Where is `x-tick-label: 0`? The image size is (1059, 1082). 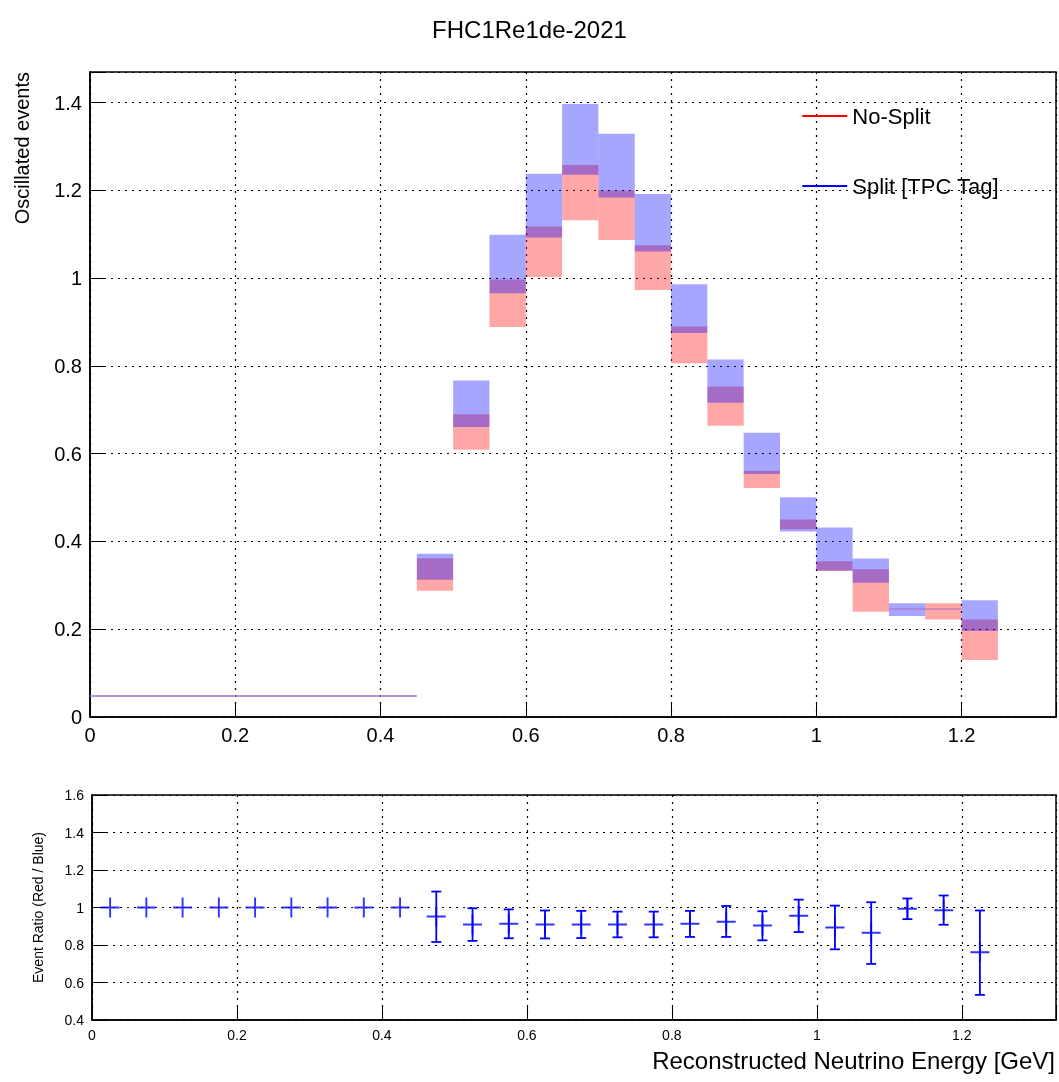
x-tick-label: 0 is located at coordinates (92, 1035).